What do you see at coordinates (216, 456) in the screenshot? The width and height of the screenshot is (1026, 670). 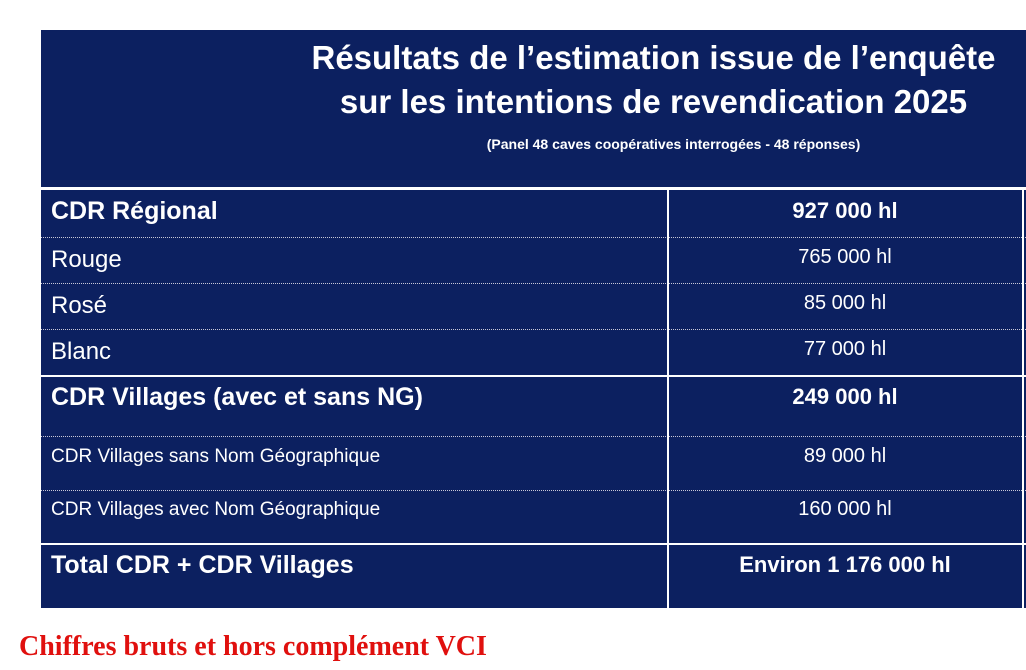 I see `row-label-villages-sans-ng: CDR Villages sans Nom Géographique` at bounding box center [216, 456].